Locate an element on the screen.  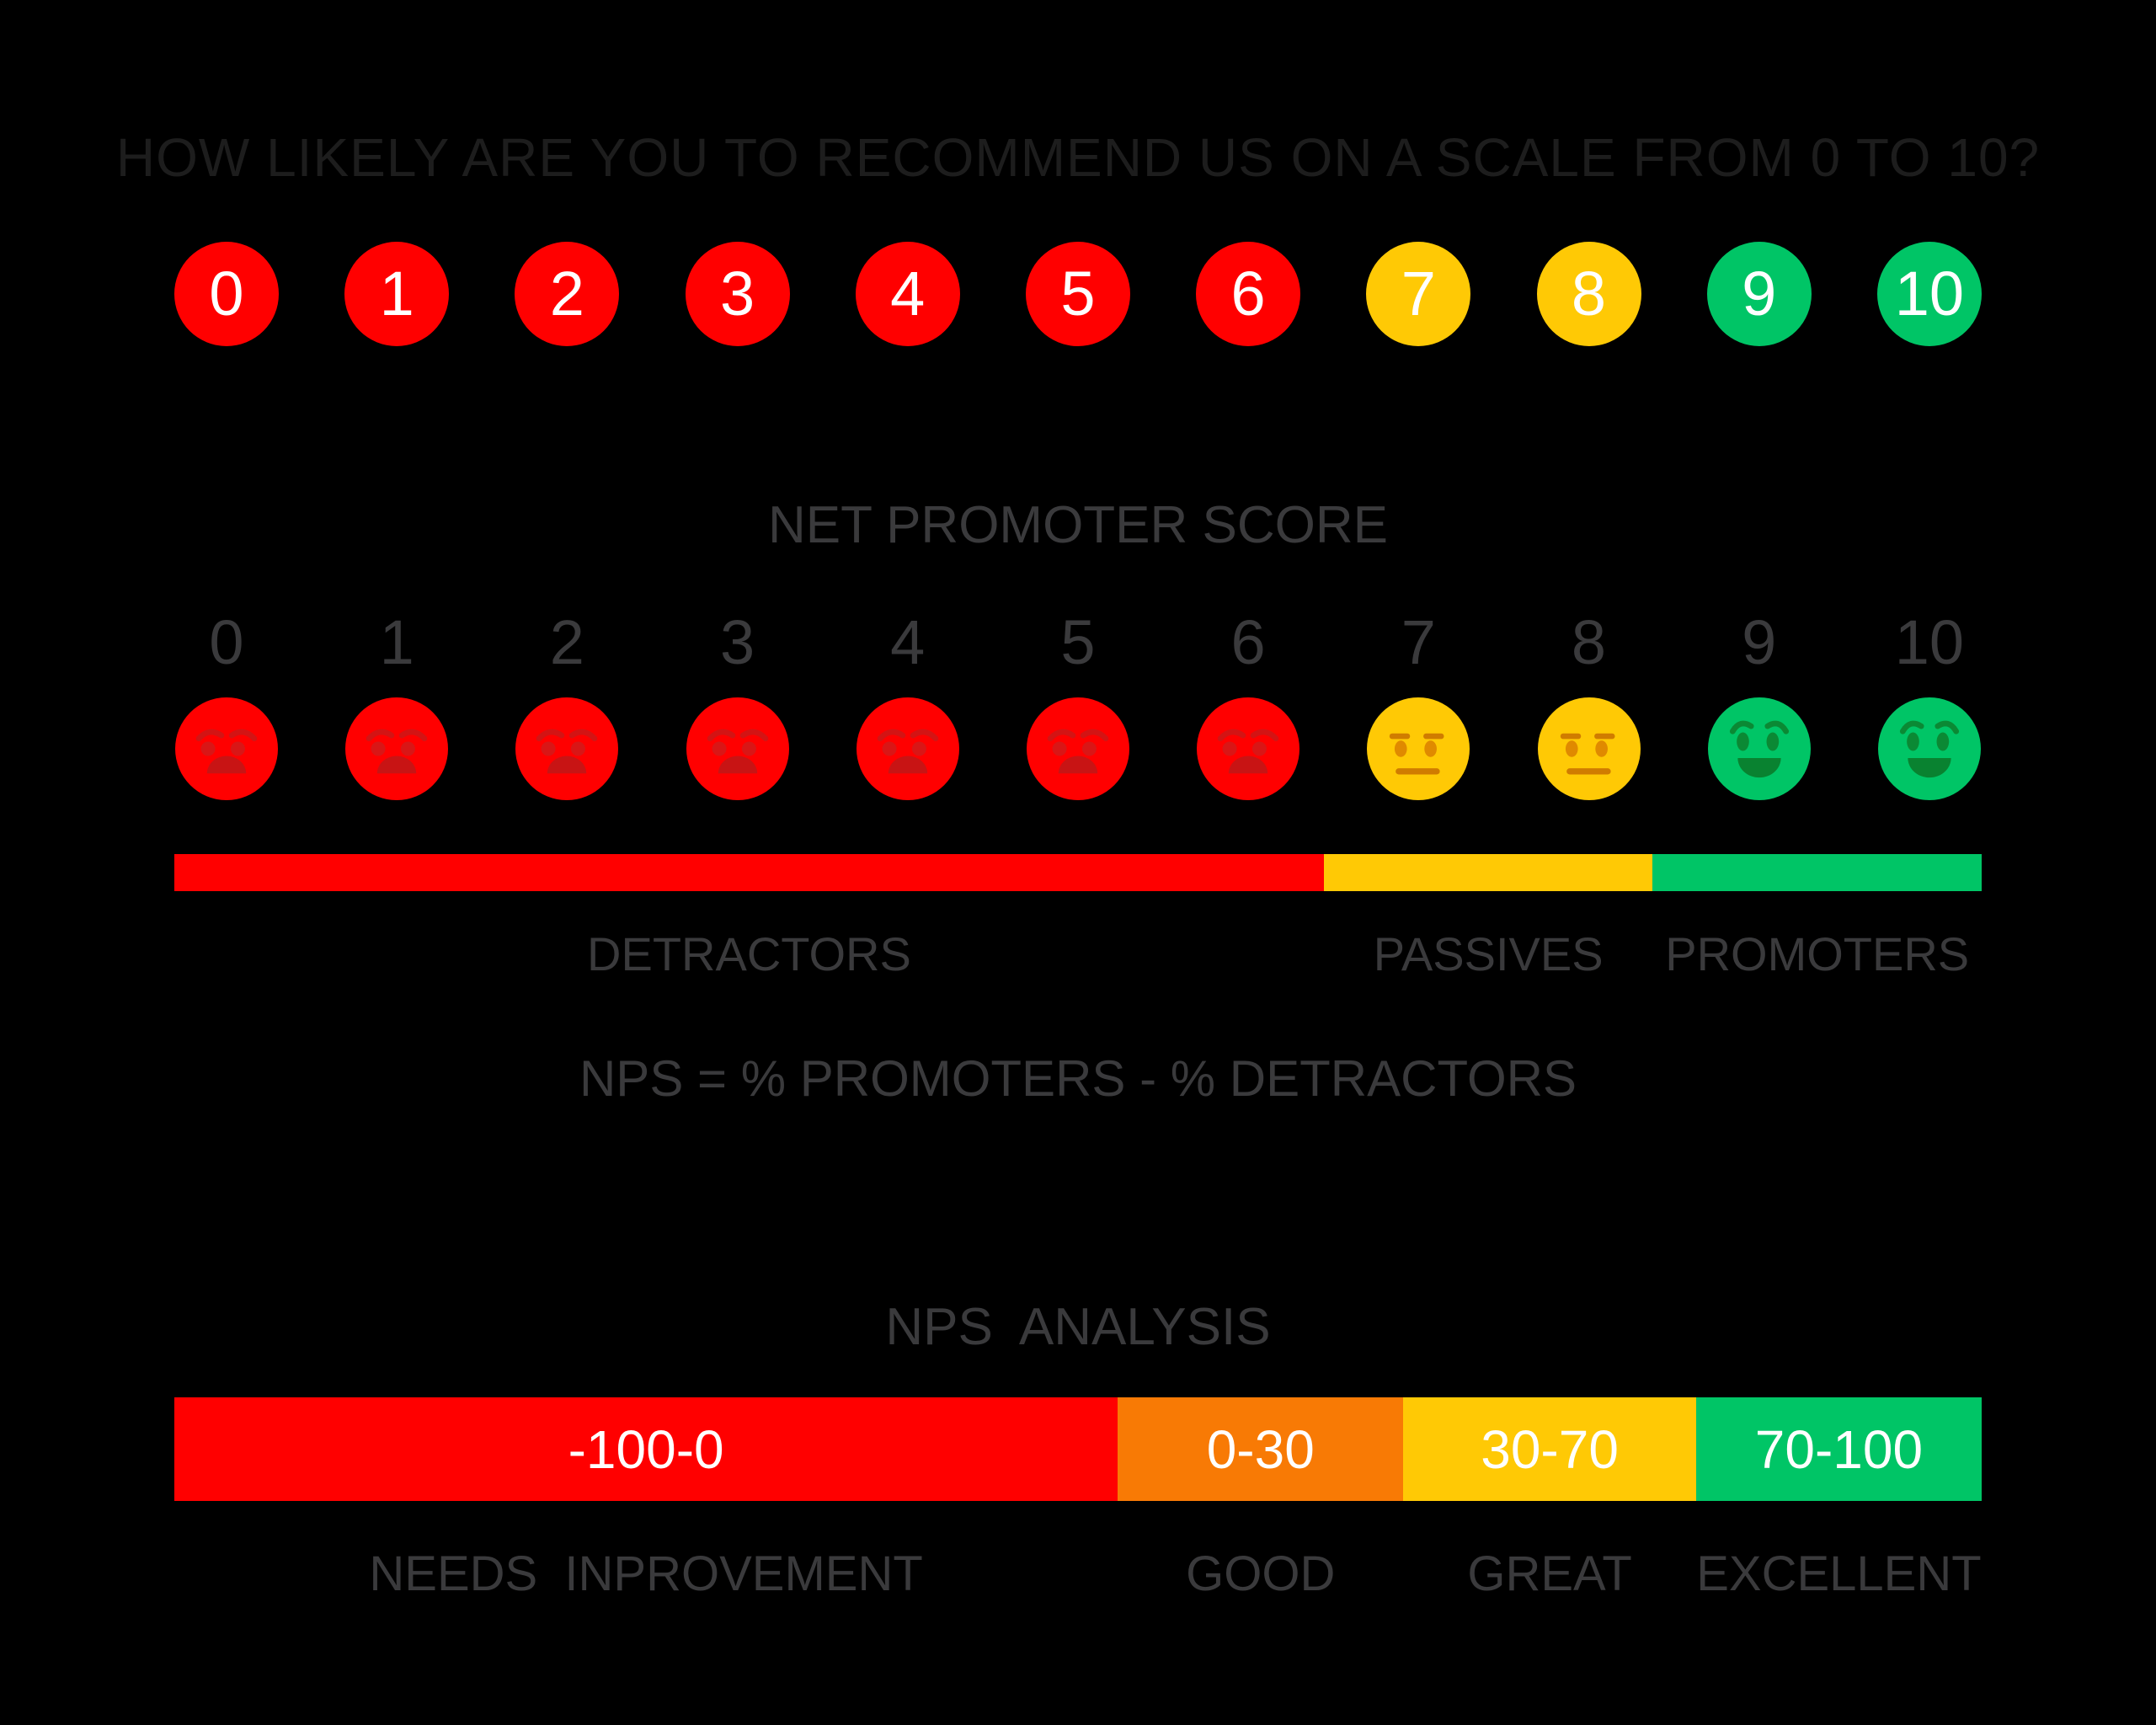
rating-number: 10 is located at coordinates (1929, 293).